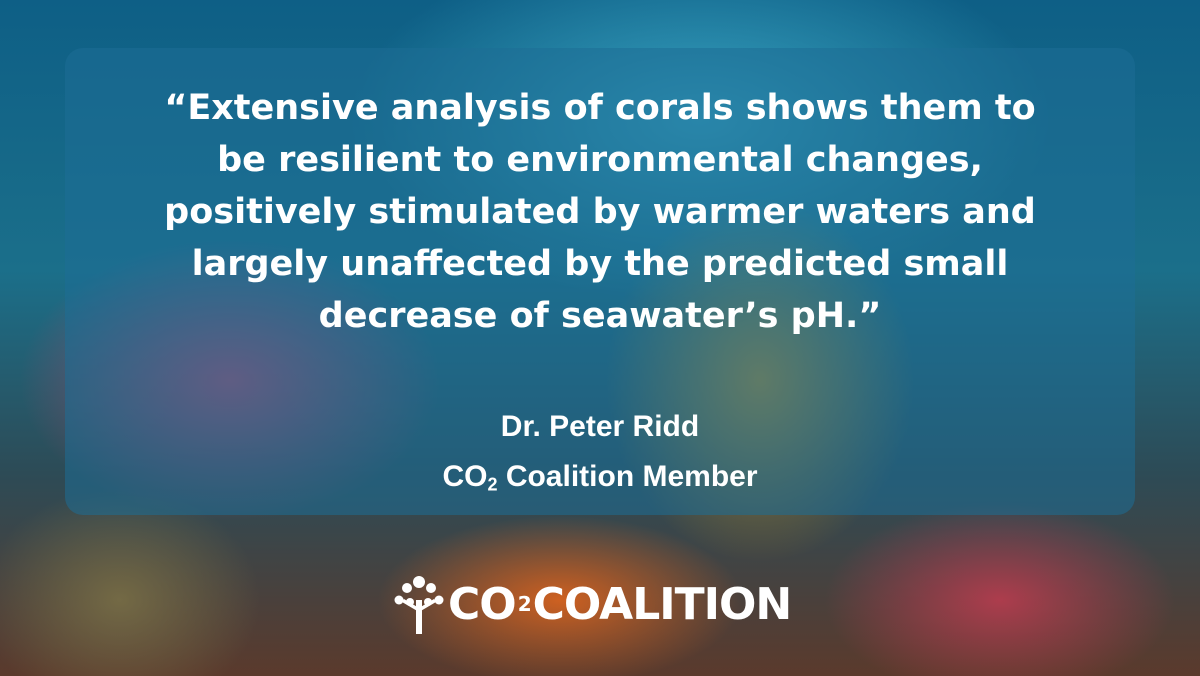 The width and height of the screenshot is (1200, 676). Describe the element at coordinates (627, 476) in the screenshot. I see `affiliation-suffix: Coalition Member` at that location.